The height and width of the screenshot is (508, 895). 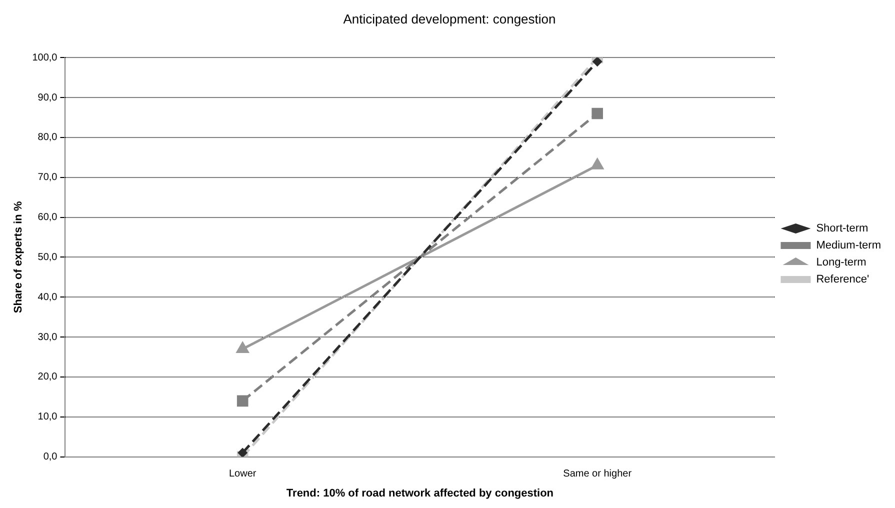 What do you see at coordinates (48, 257) in the screenshot?
I see `y-tick-label: 50,0` at bounding box center [48, 257].